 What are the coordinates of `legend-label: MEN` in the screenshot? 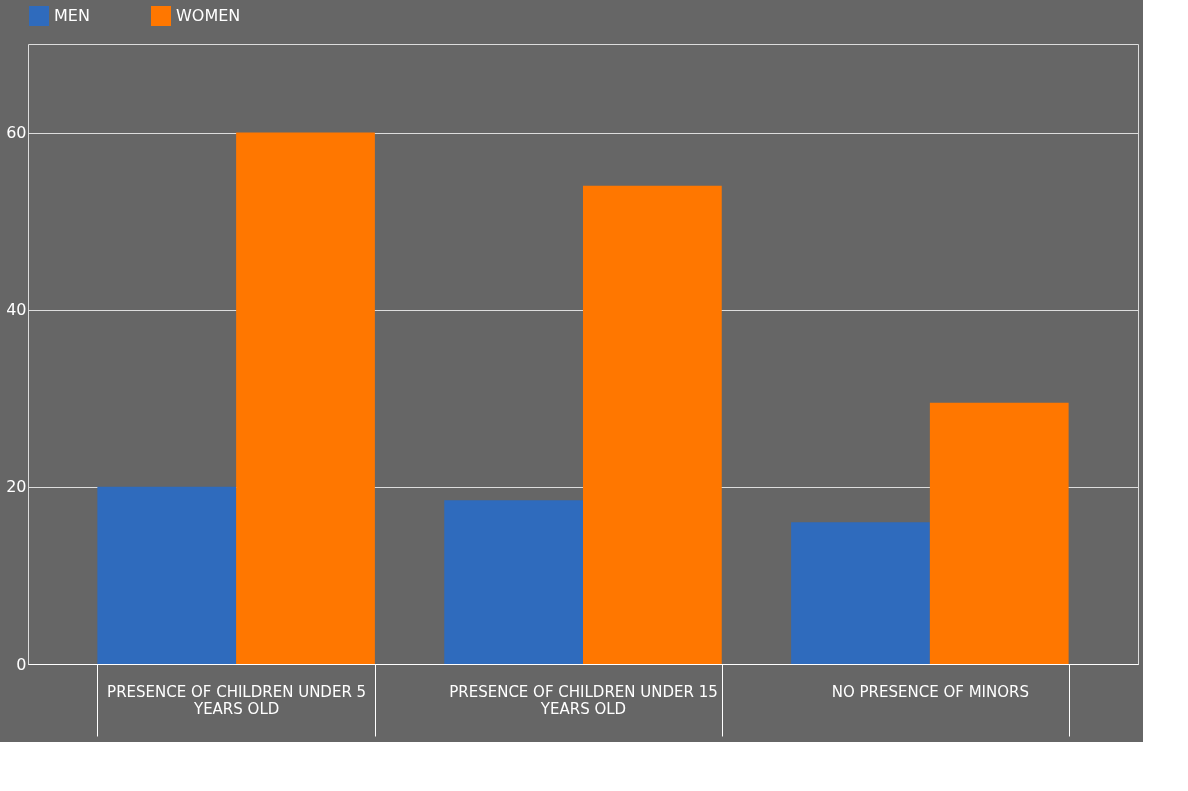 It's located at (72, 15).